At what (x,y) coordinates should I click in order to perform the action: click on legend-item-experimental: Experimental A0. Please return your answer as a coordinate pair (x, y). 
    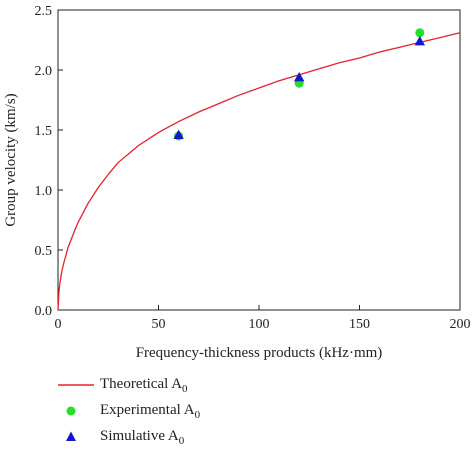
    Looking at the image, I should click on (128, 411).